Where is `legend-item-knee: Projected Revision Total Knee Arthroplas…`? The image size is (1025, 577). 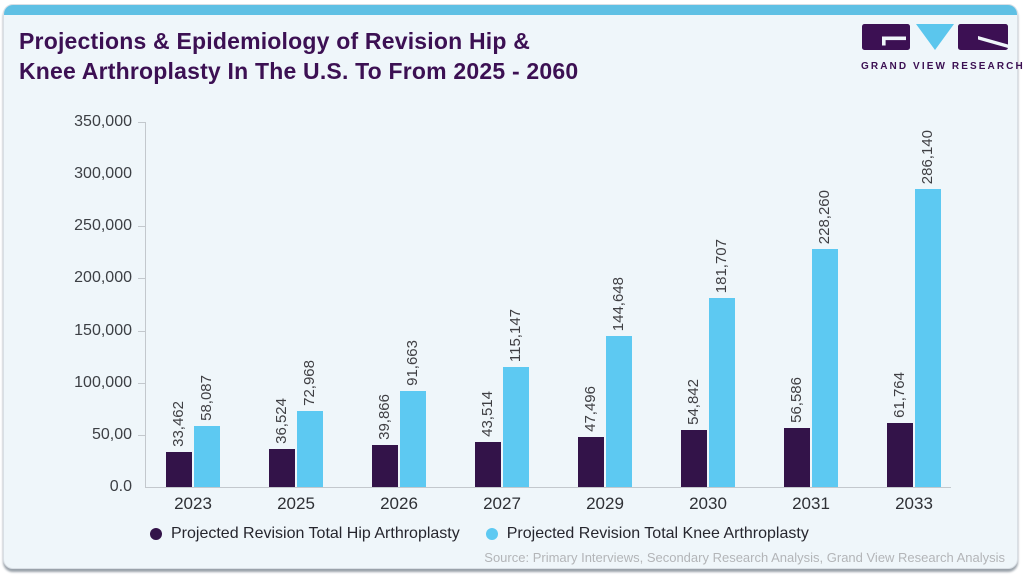 legend-item-knee: Projected Revision Total Knee Arthroplas… is located at coordinates (647, 534).